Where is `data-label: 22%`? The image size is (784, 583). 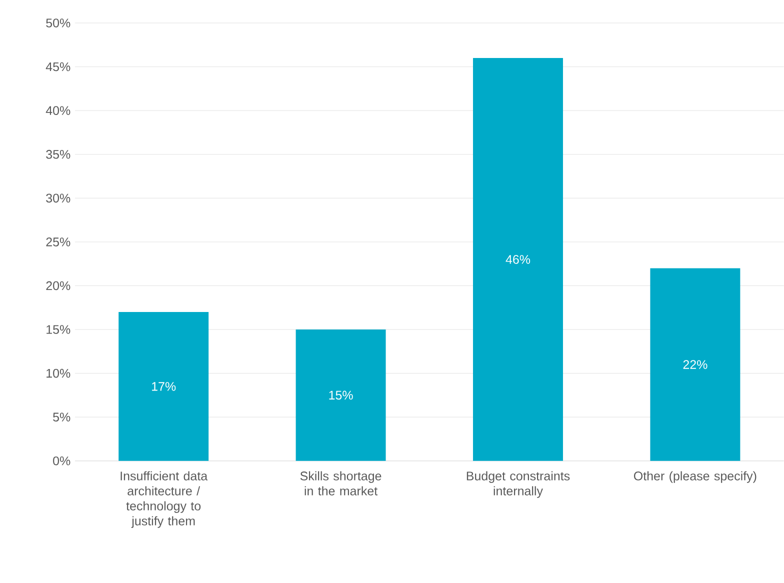
data-label: 22% is located at coordinates (695, 365).